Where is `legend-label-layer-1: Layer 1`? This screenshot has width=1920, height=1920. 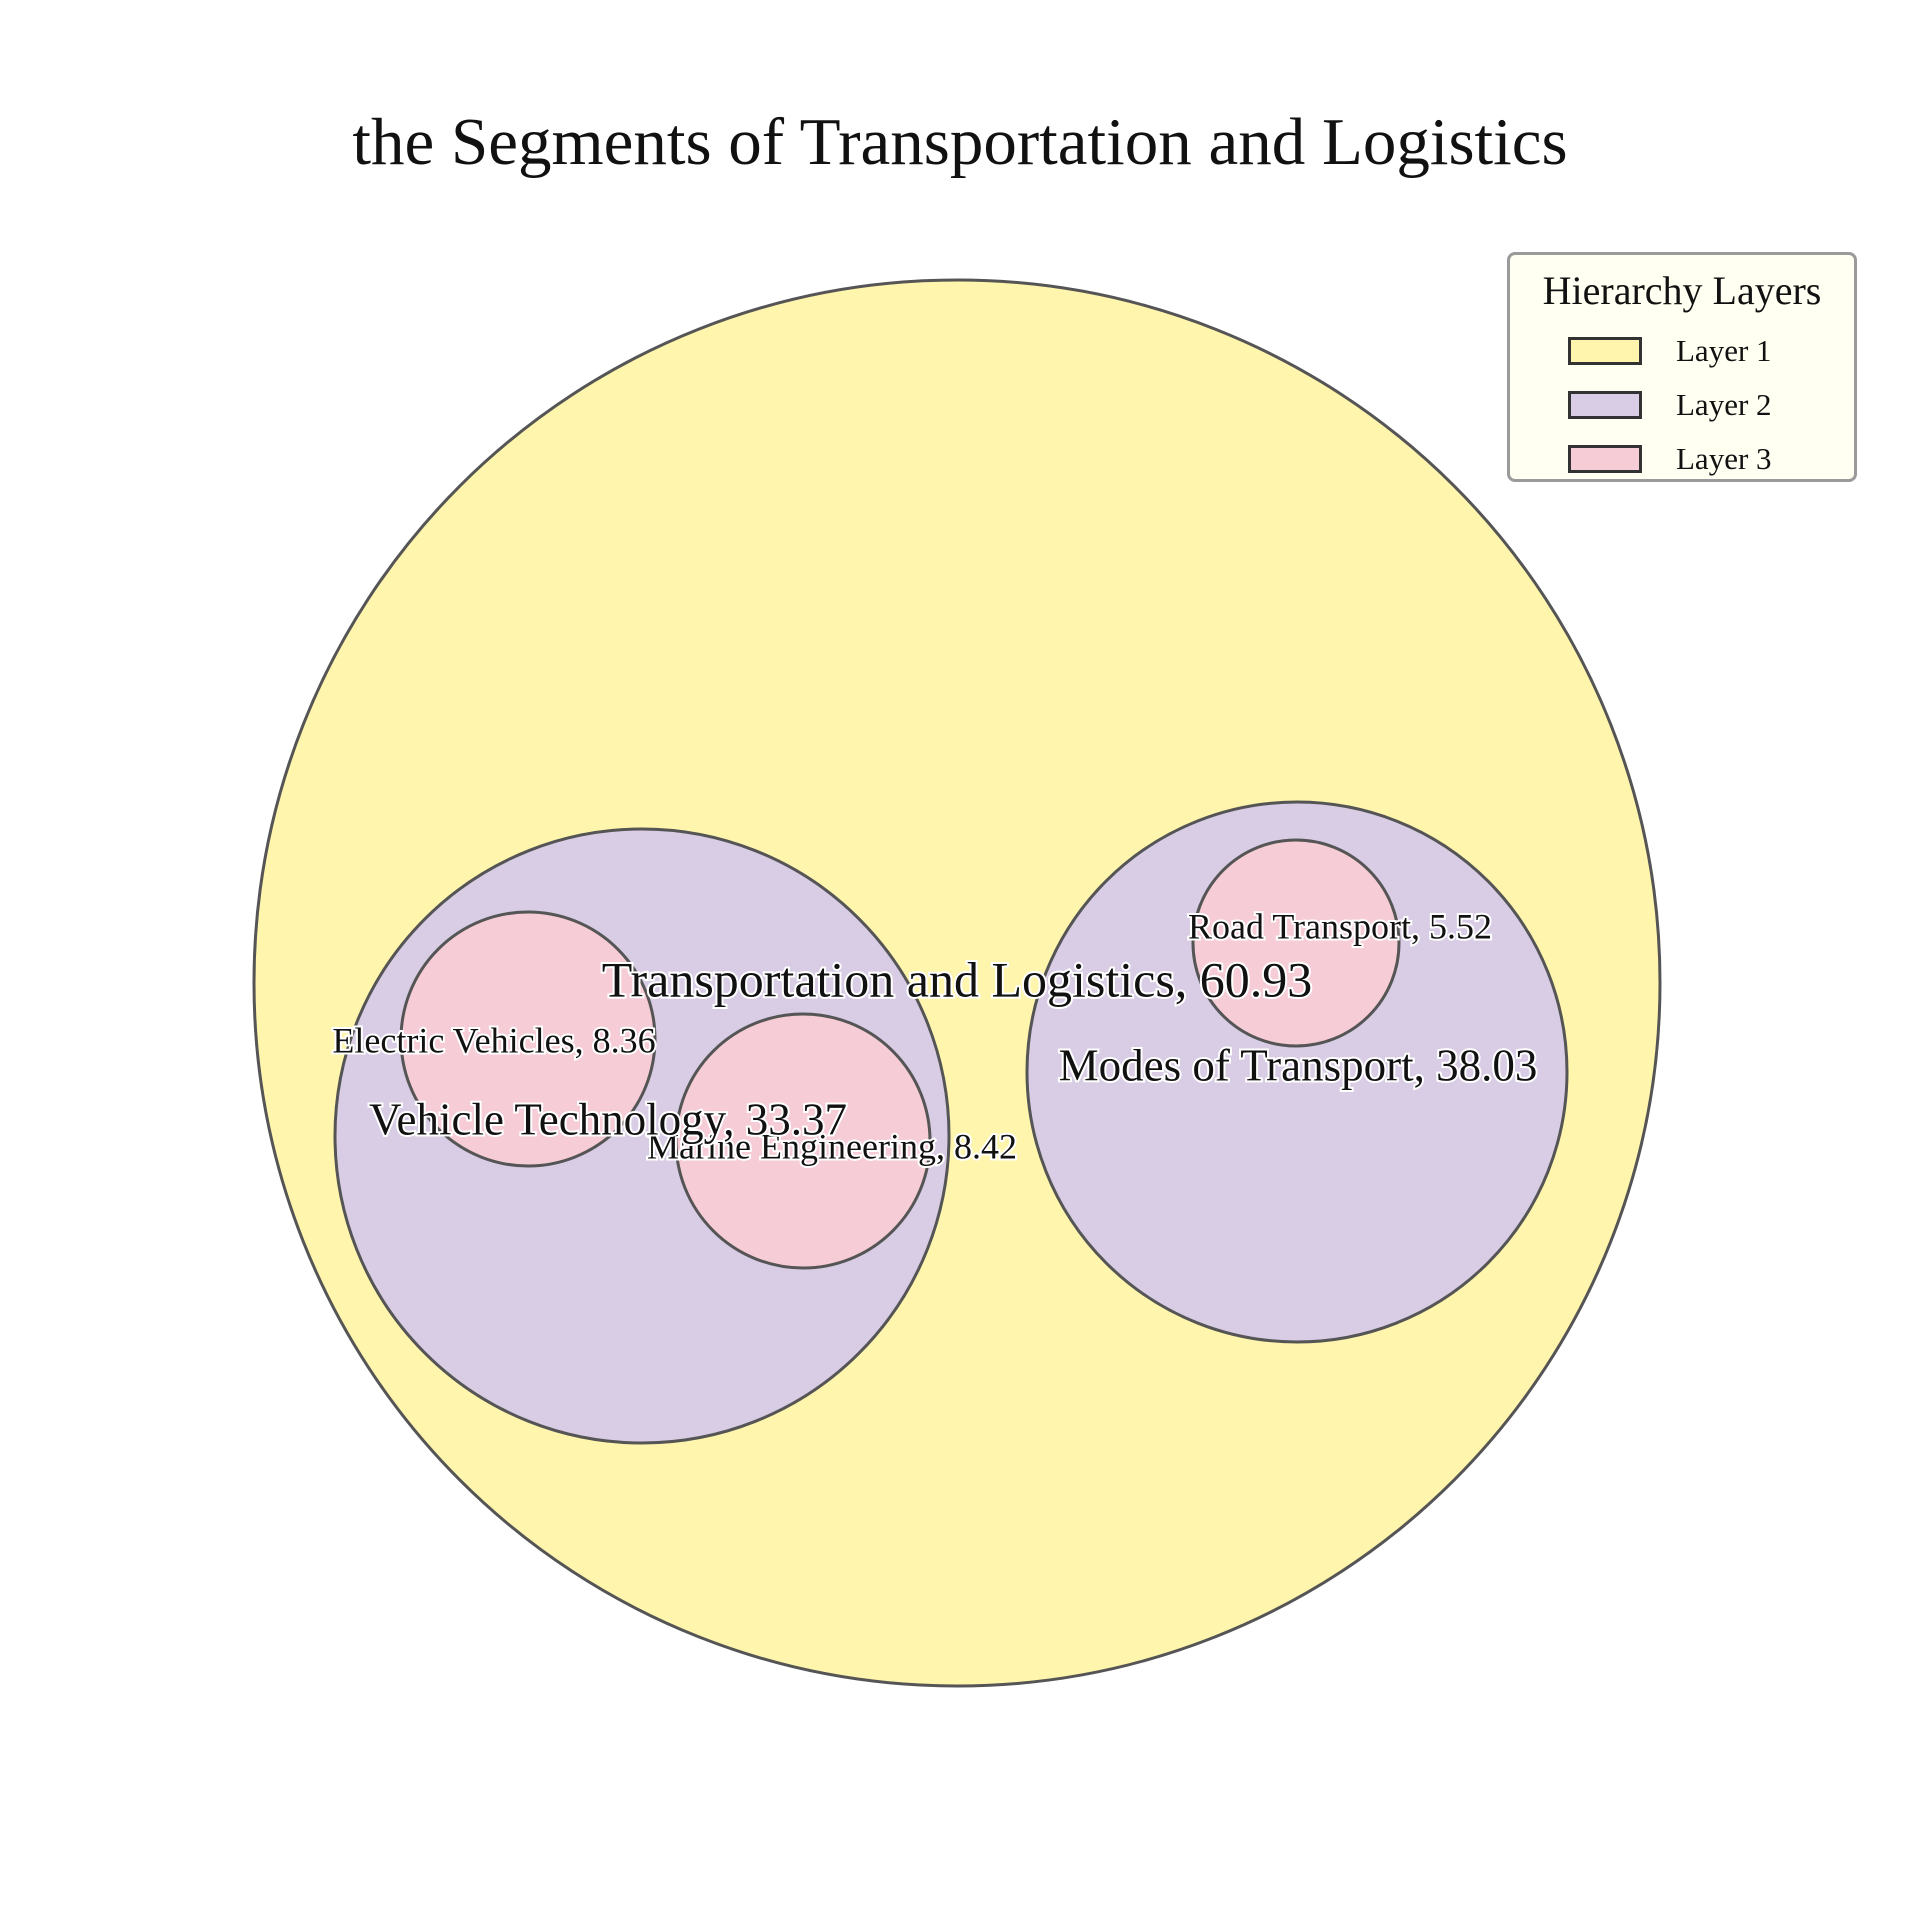 legend-label-layer-1: Layer 1 is located at coordinates (1724, 350).